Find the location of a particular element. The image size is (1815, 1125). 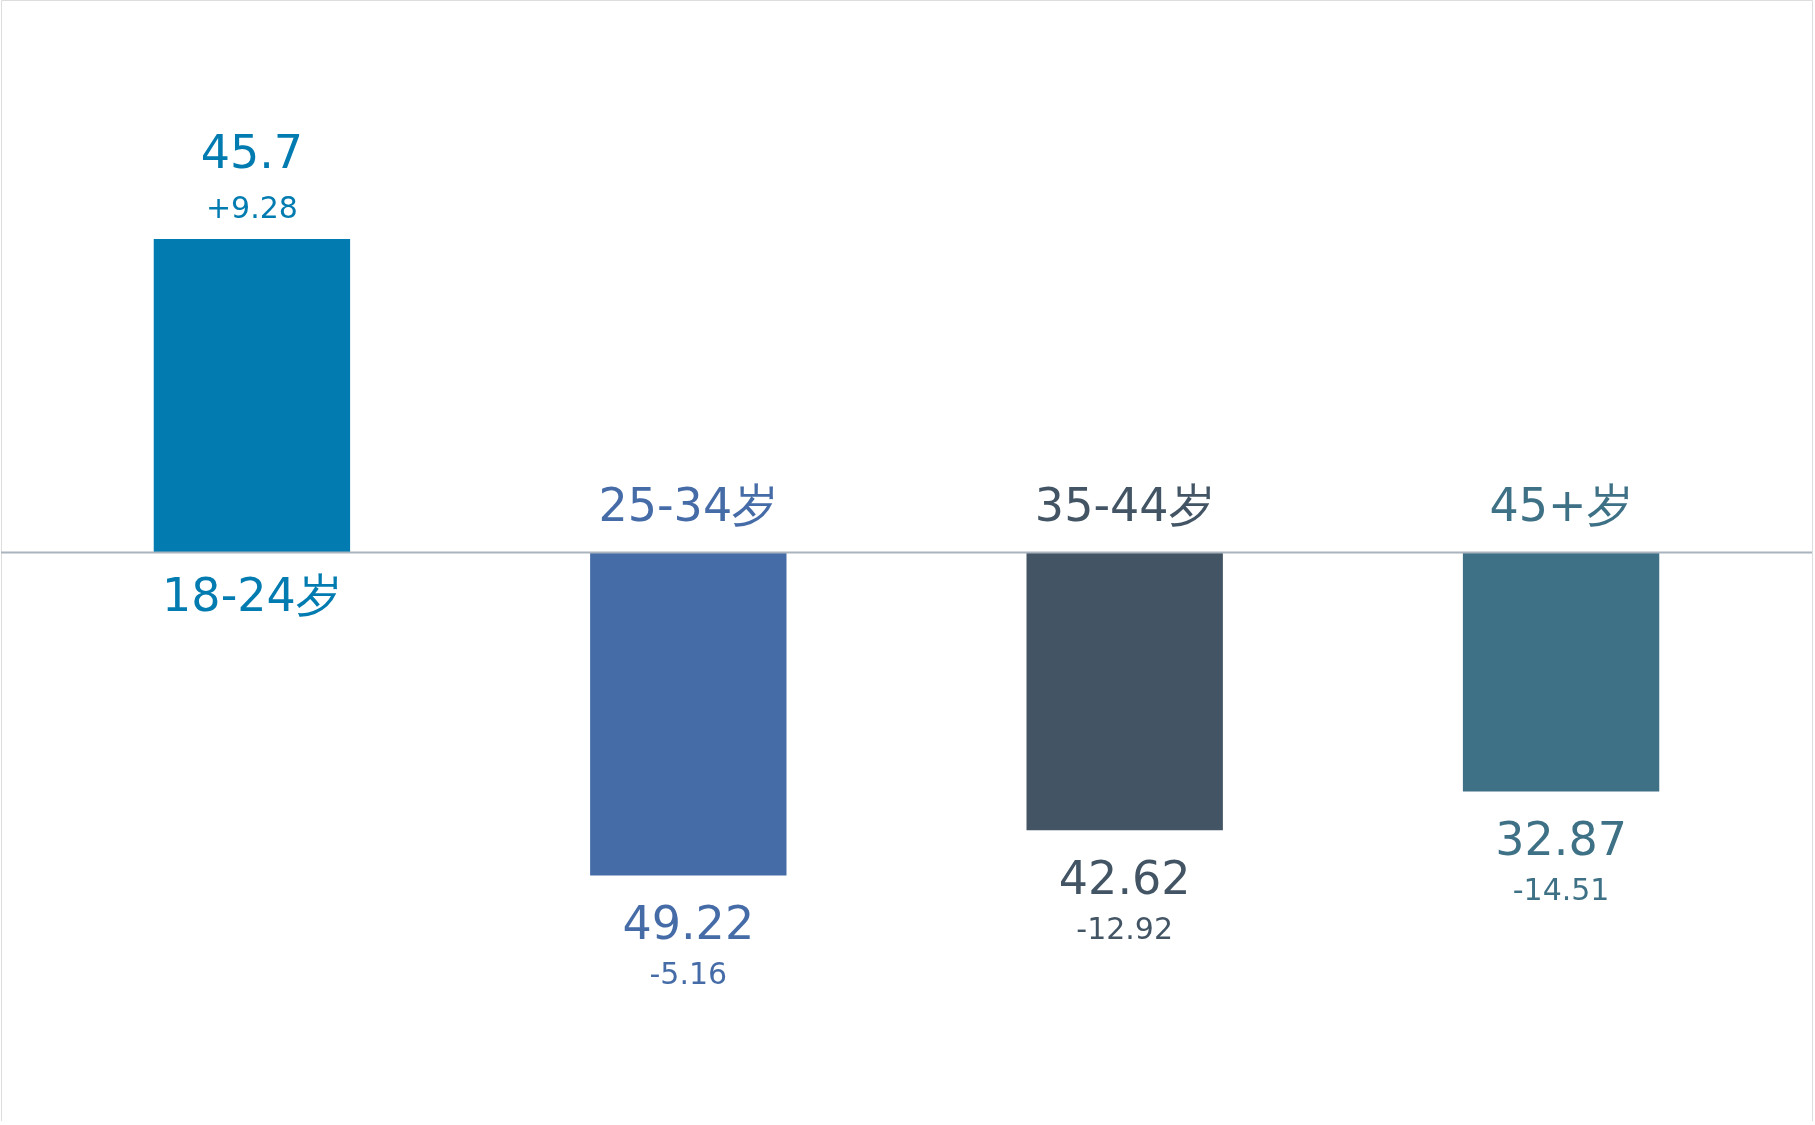

annotation: -12.92 is located at coordinates (1125, 929).